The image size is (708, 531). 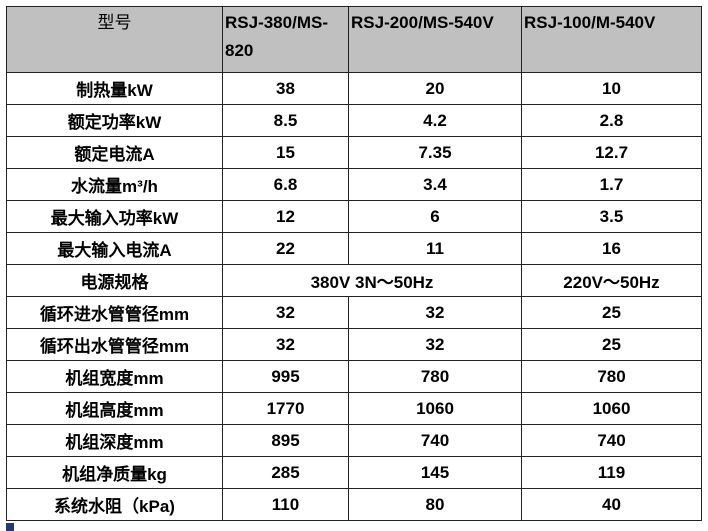 I want to click on table-cell: 119, so click(x=611, y=472).